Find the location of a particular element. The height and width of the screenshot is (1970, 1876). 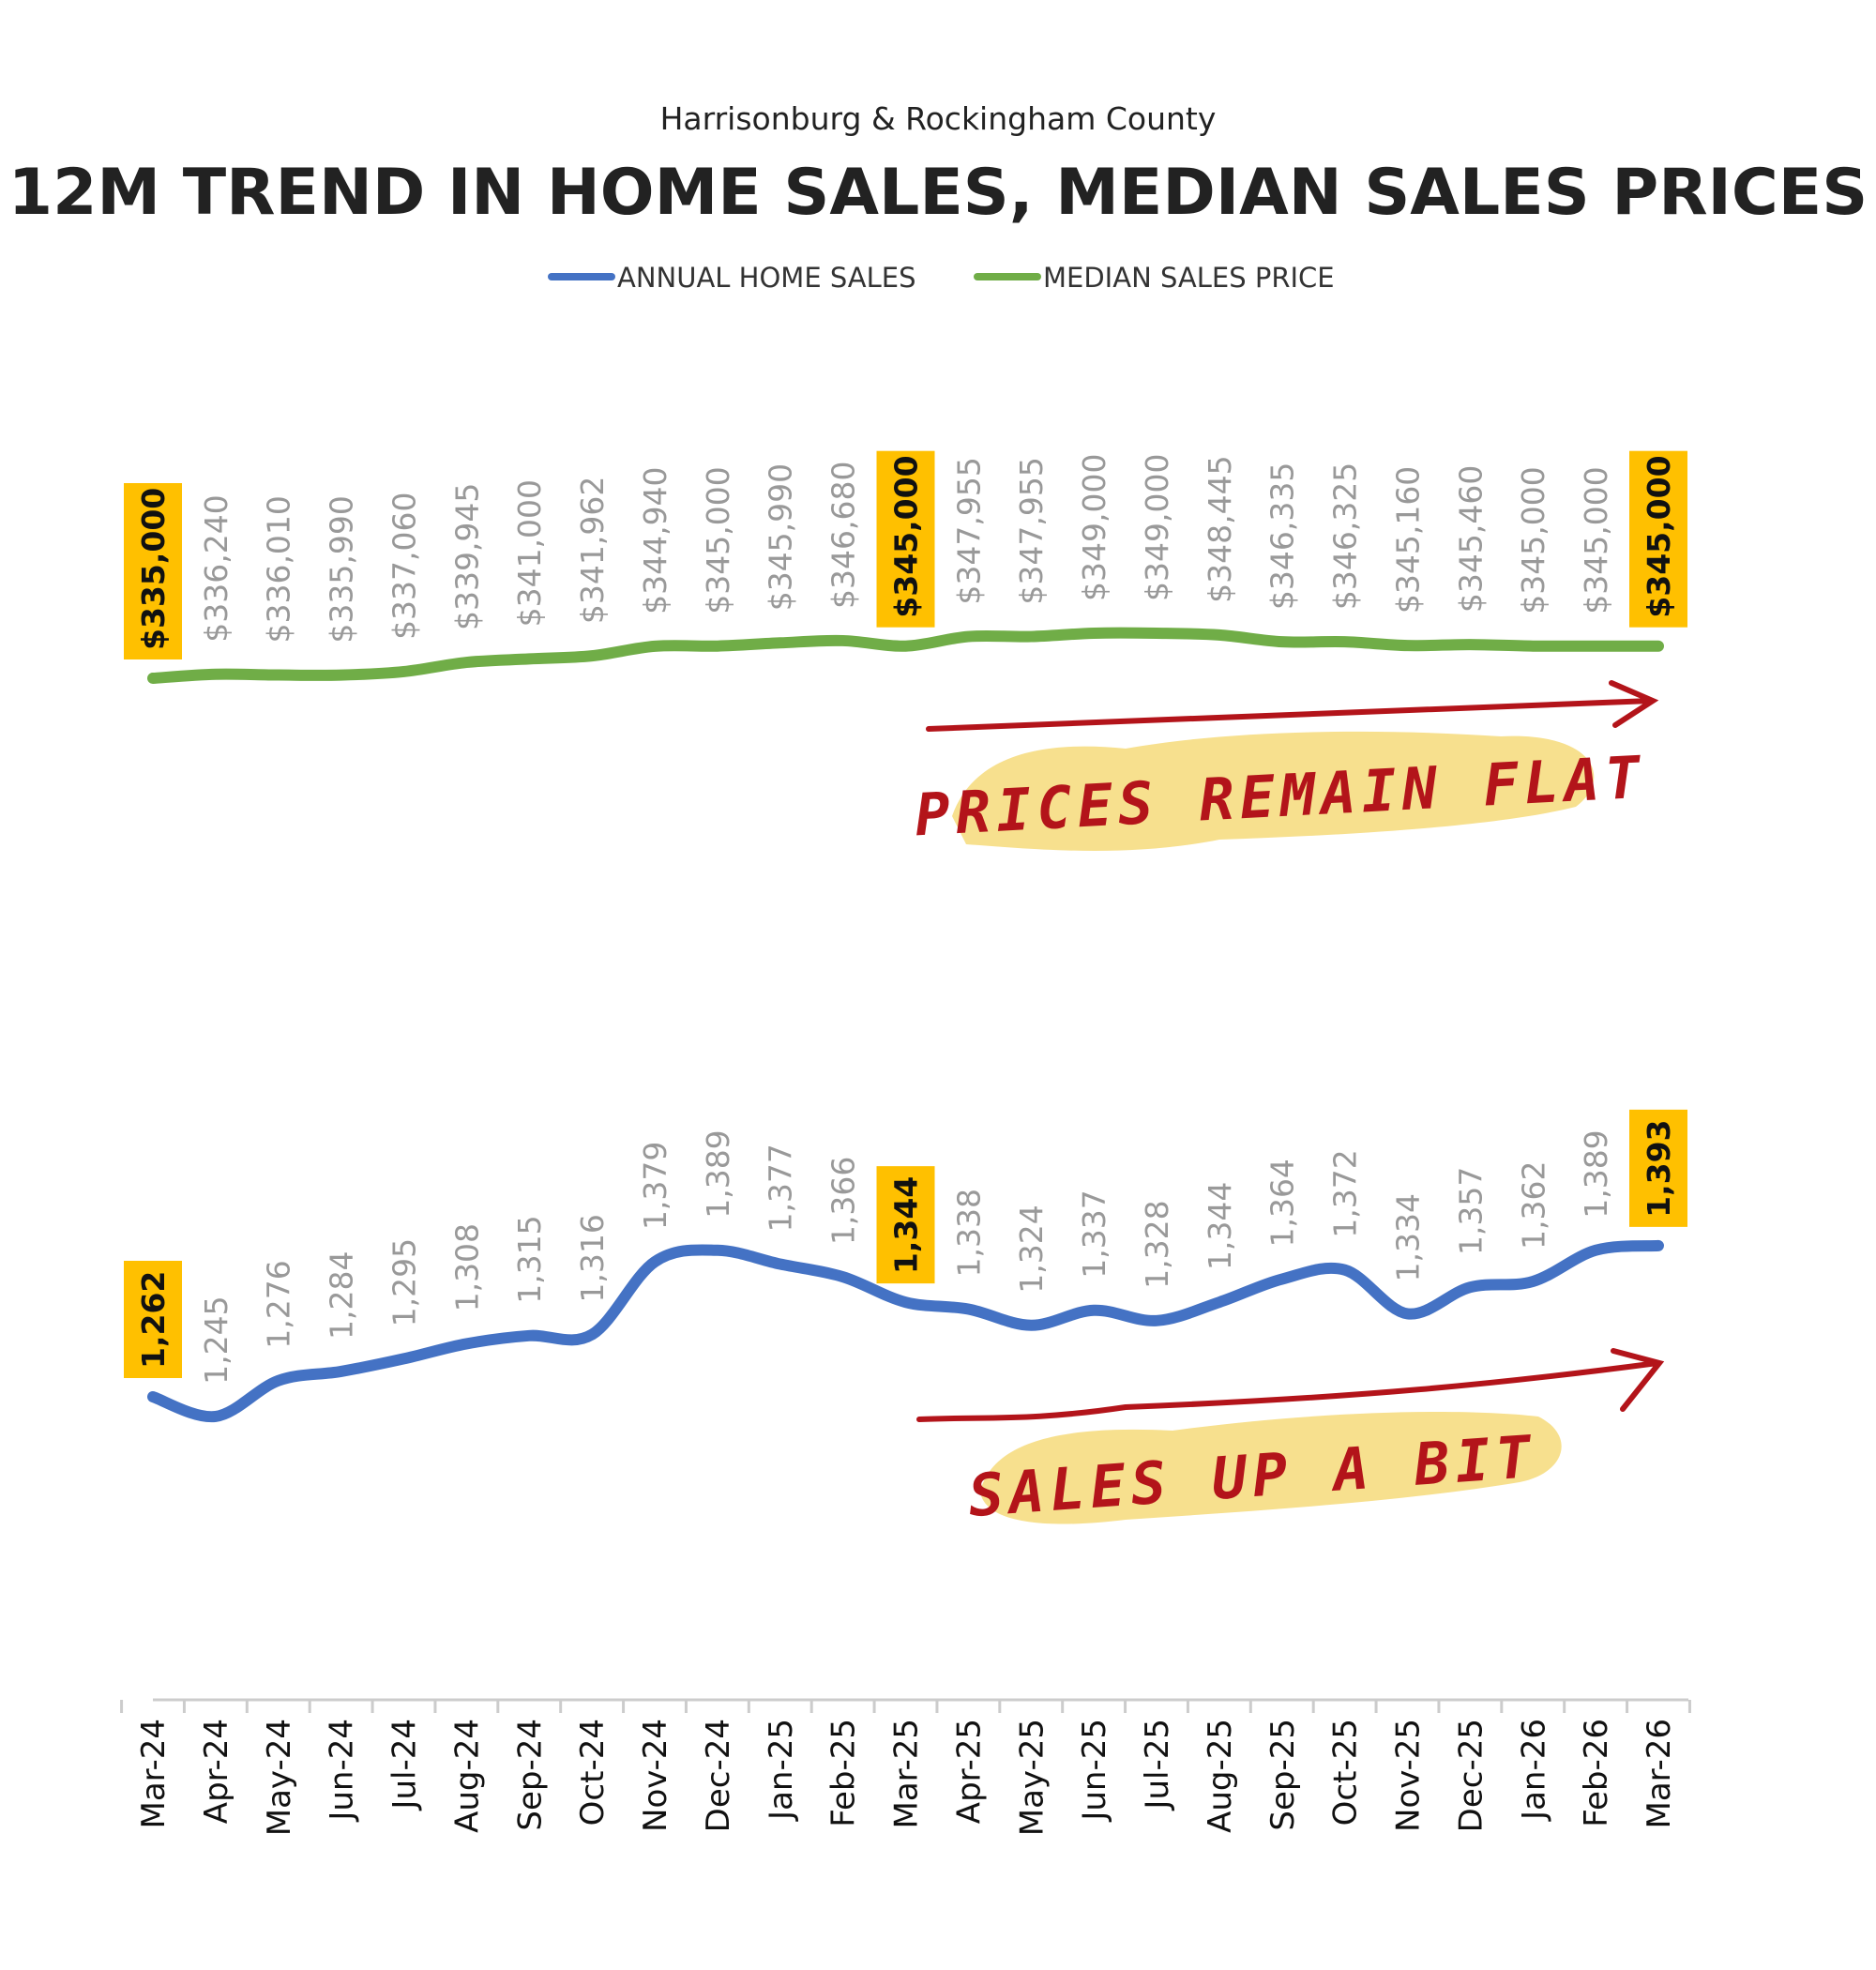

x-tick-label: Jun-25 is located at coordinates (1094, 1771).